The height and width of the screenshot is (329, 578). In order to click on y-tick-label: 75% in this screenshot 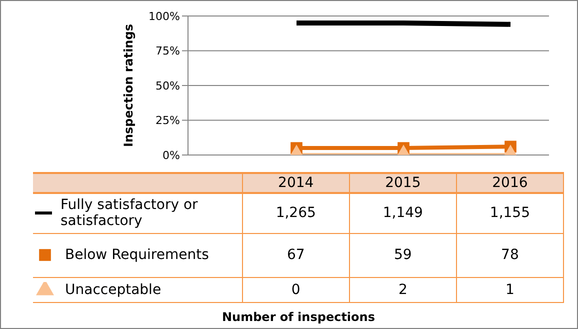, I will do `click(168, 51)`.